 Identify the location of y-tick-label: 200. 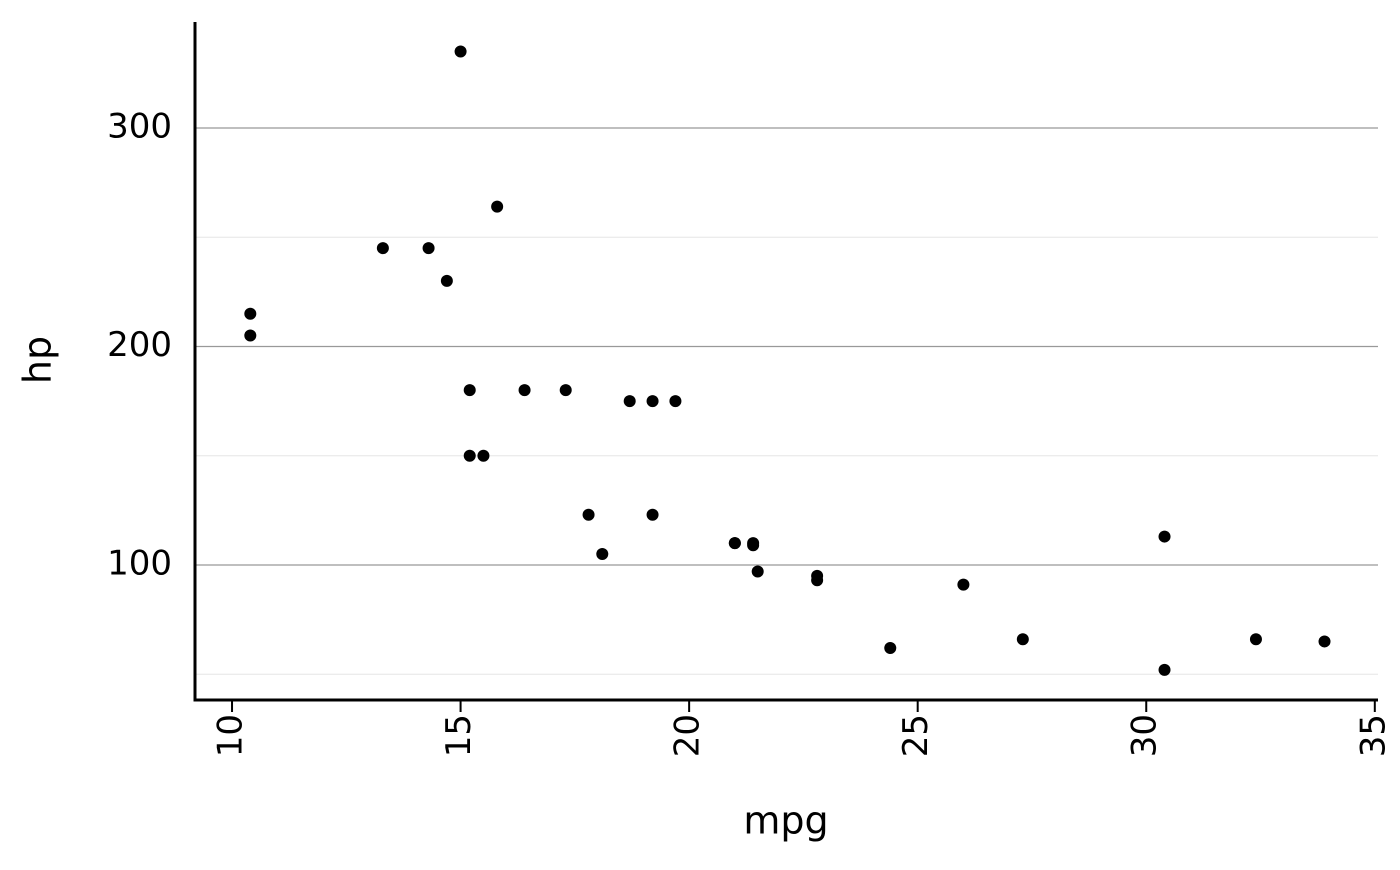
(139, 345).